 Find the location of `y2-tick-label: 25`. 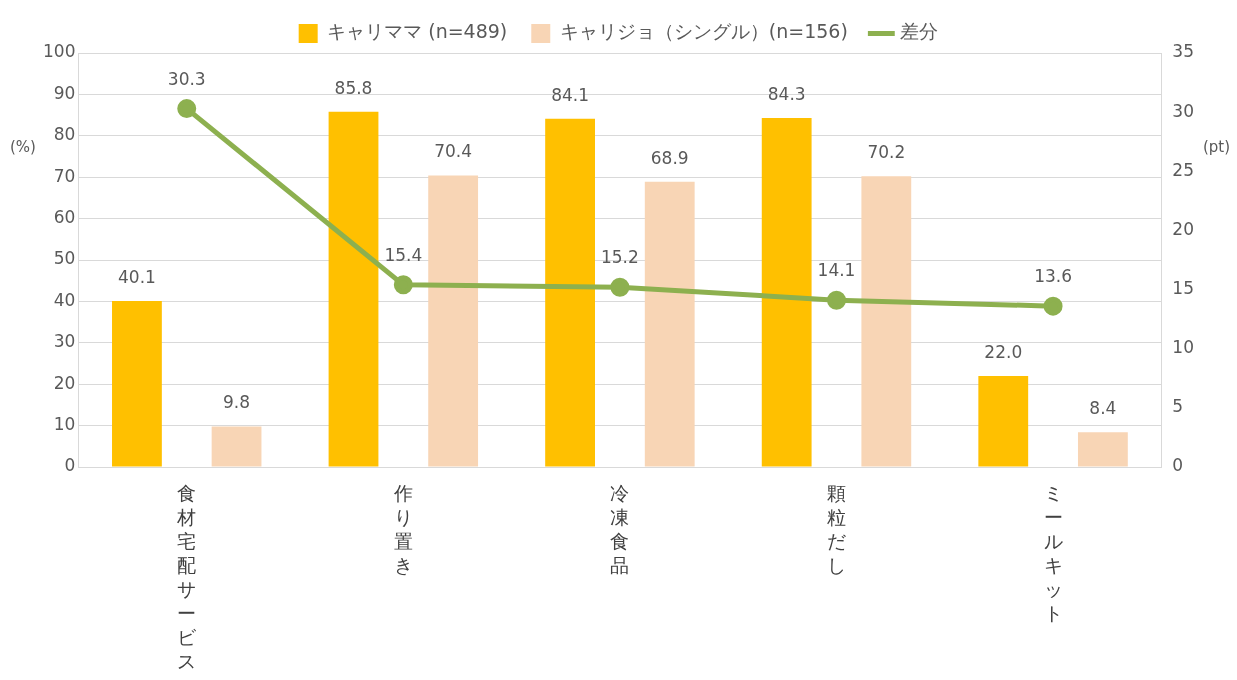

y2-tick-label: 25 is located at coordinates (1183, 169).